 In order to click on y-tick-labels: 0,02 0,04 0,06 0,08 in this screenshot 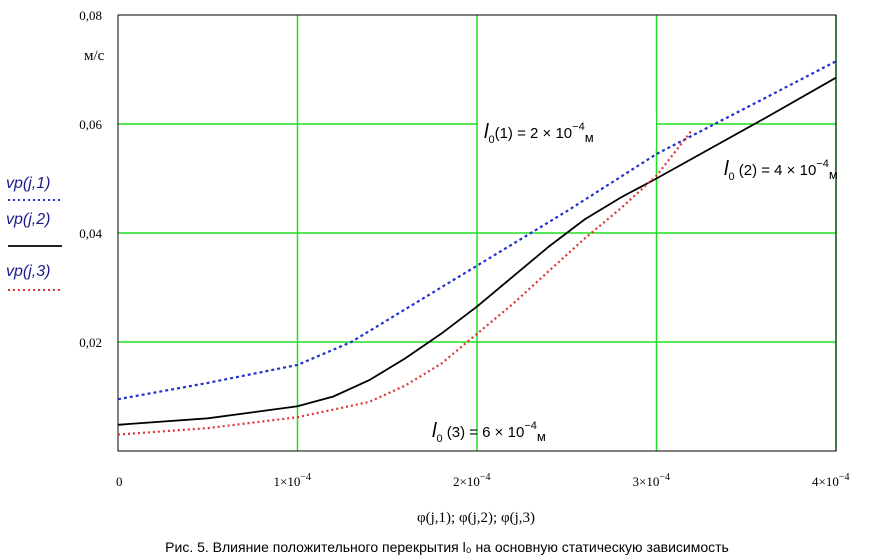, I will do `click(90, 179)`.